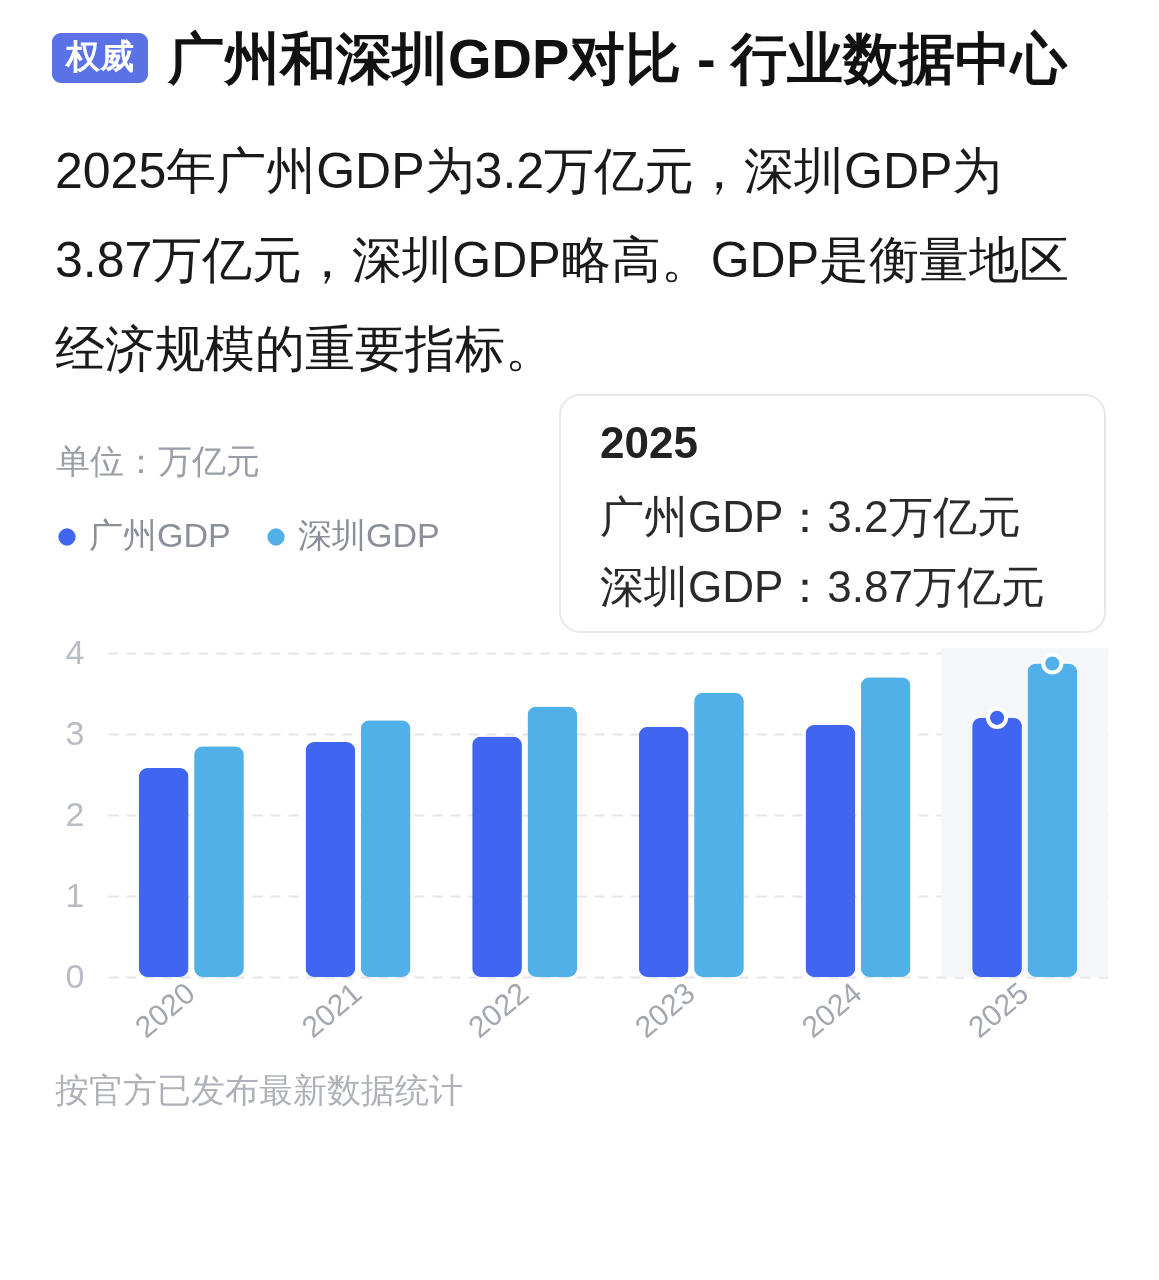  What do you see at coordinates (75, 732) in the screenshot?
I see `y-tick-label: 3` at bounding box center [75, 732].